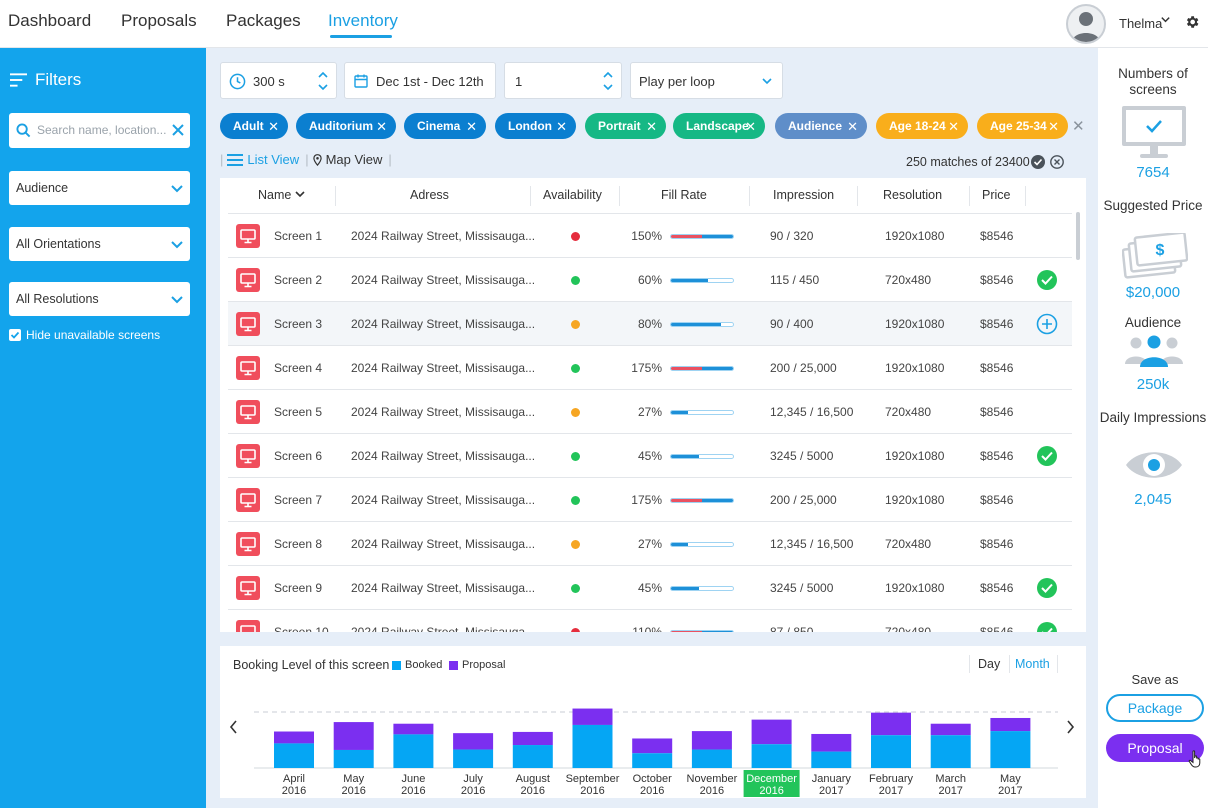 This screenshot has height=808, width=1208. What do you see at coordinates (719, 126) in the screenshot?
I see `filter-chip: Landscape ✕` at bounding box center [719, 126].